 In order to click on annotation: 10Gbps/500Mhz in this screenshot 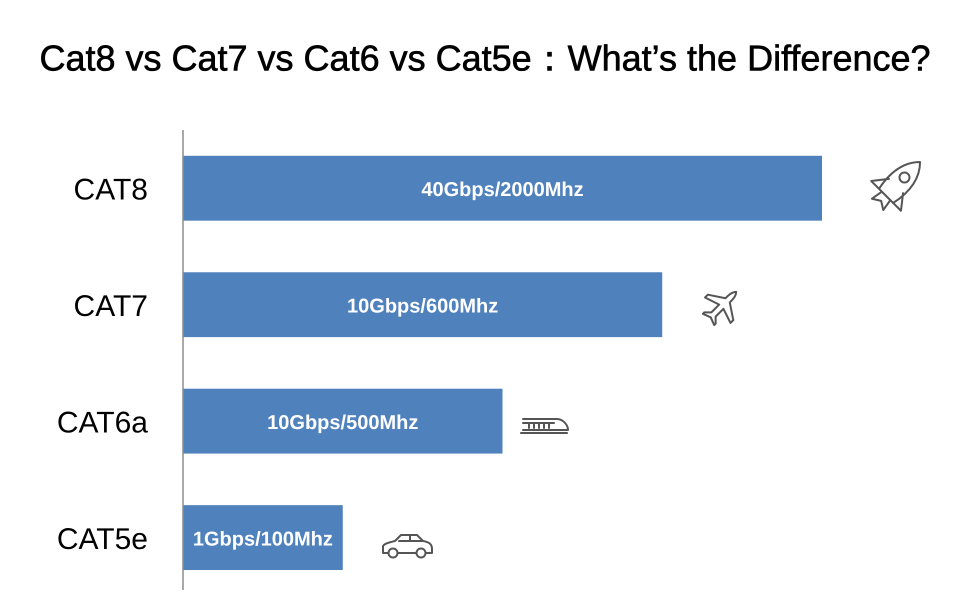, I will do `click(342, 423)`.